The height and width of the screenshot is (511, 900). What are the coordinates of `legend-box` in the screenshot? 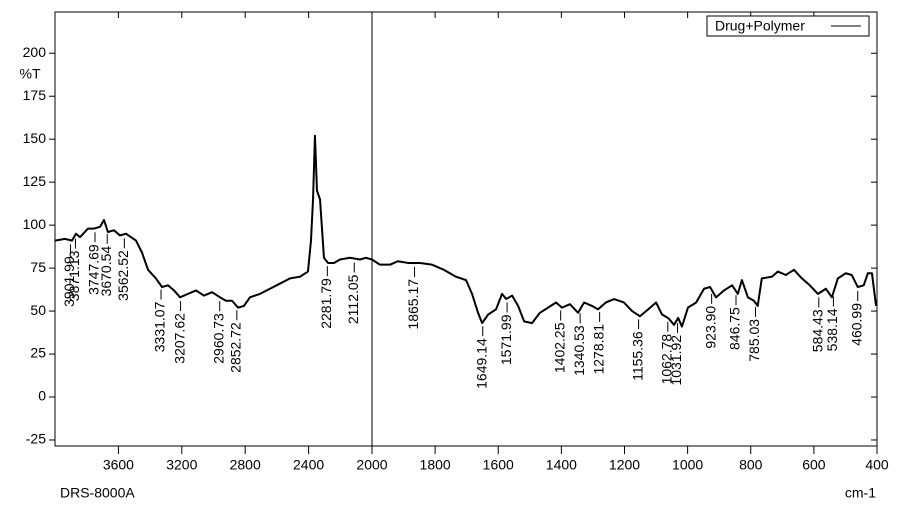 It's located at (788, 26).